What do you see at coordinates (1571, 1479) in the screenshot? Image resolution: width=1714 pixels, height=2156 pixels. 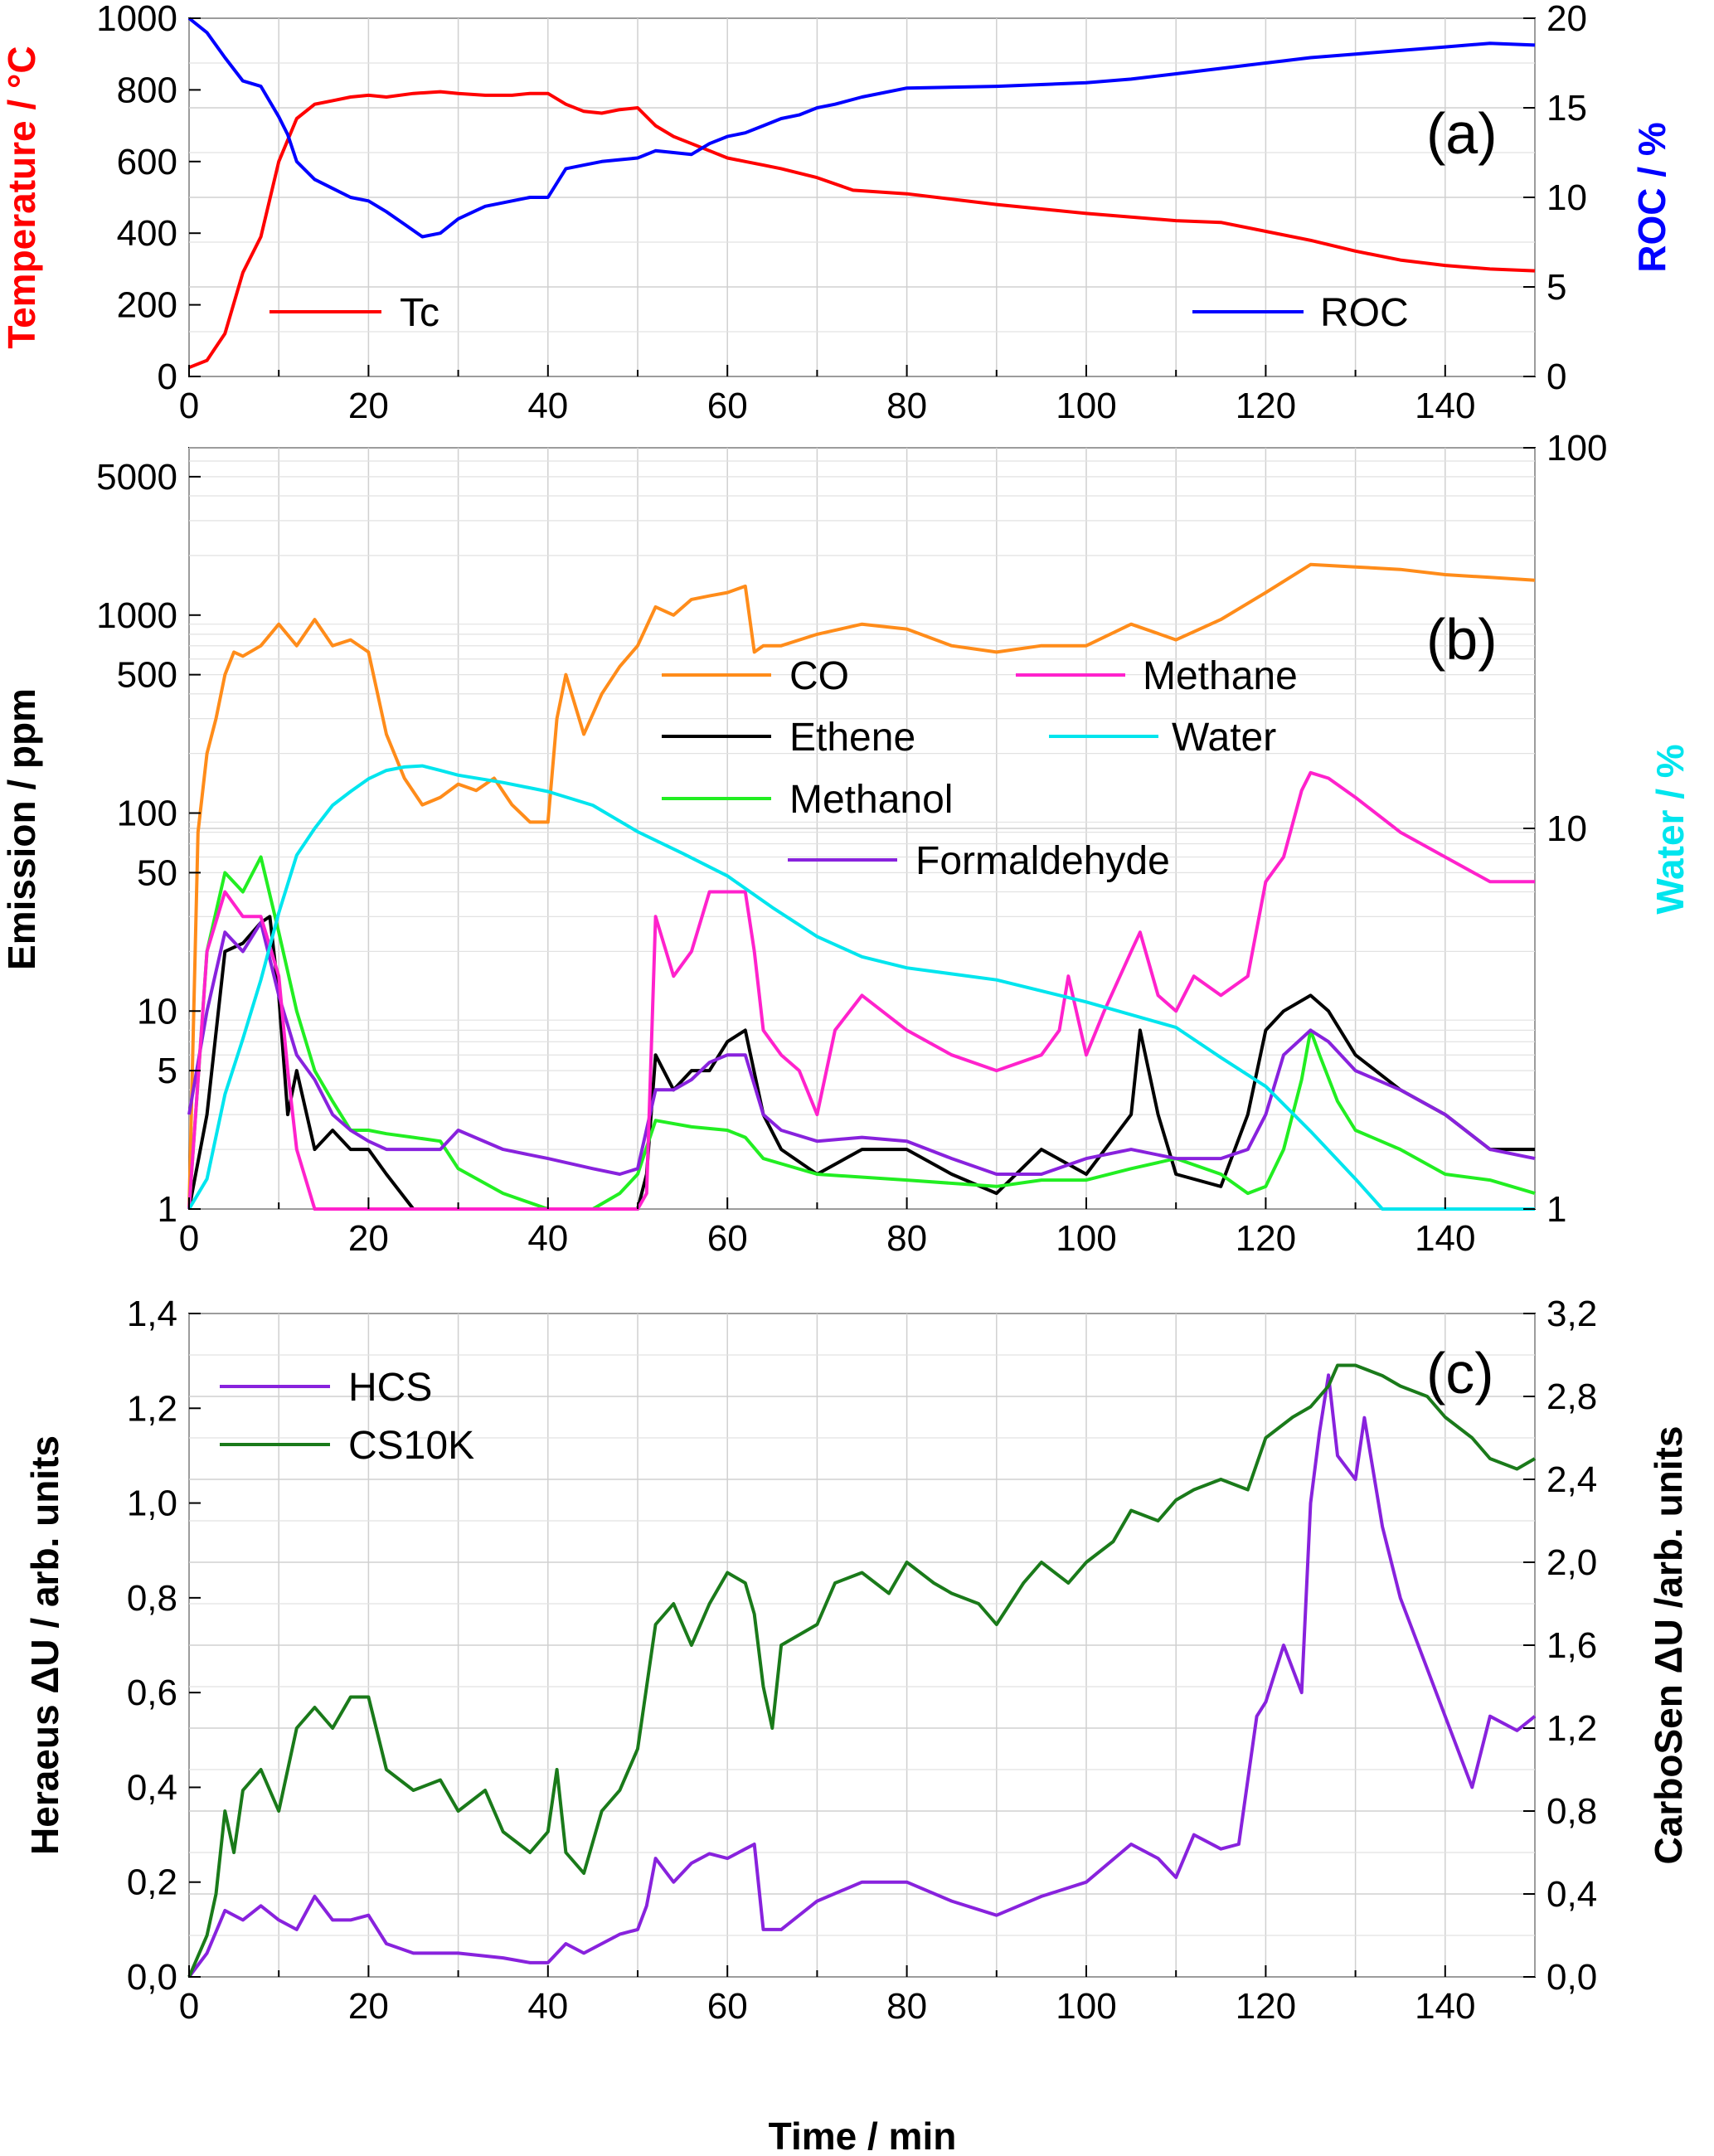 I see `y2-tick-label: 2,4` at bounding box center [1571, 1479].